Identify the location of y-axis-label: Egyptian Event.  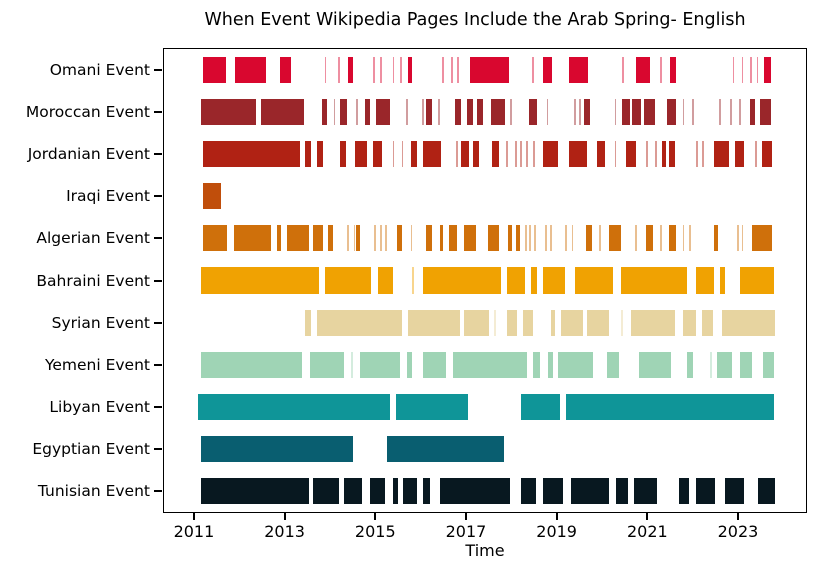
(91, 448).